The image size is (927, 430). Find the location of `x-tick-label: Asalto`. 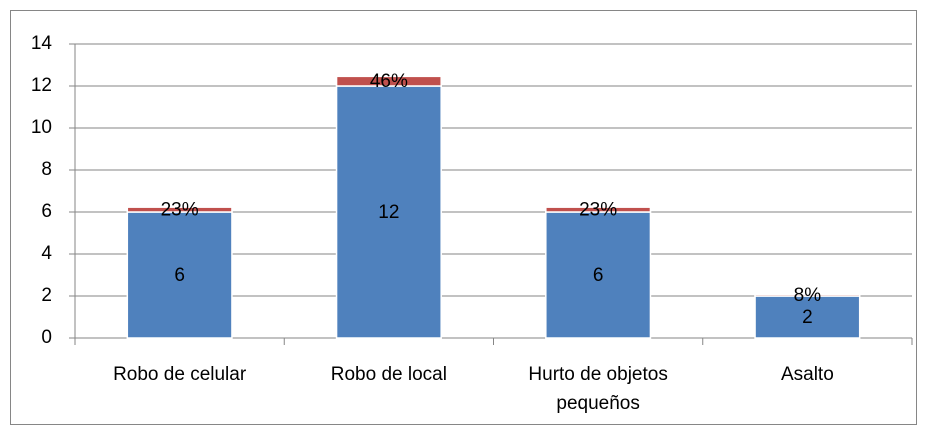

x-tick-label: Asalto is located at coordinates (807, 374).